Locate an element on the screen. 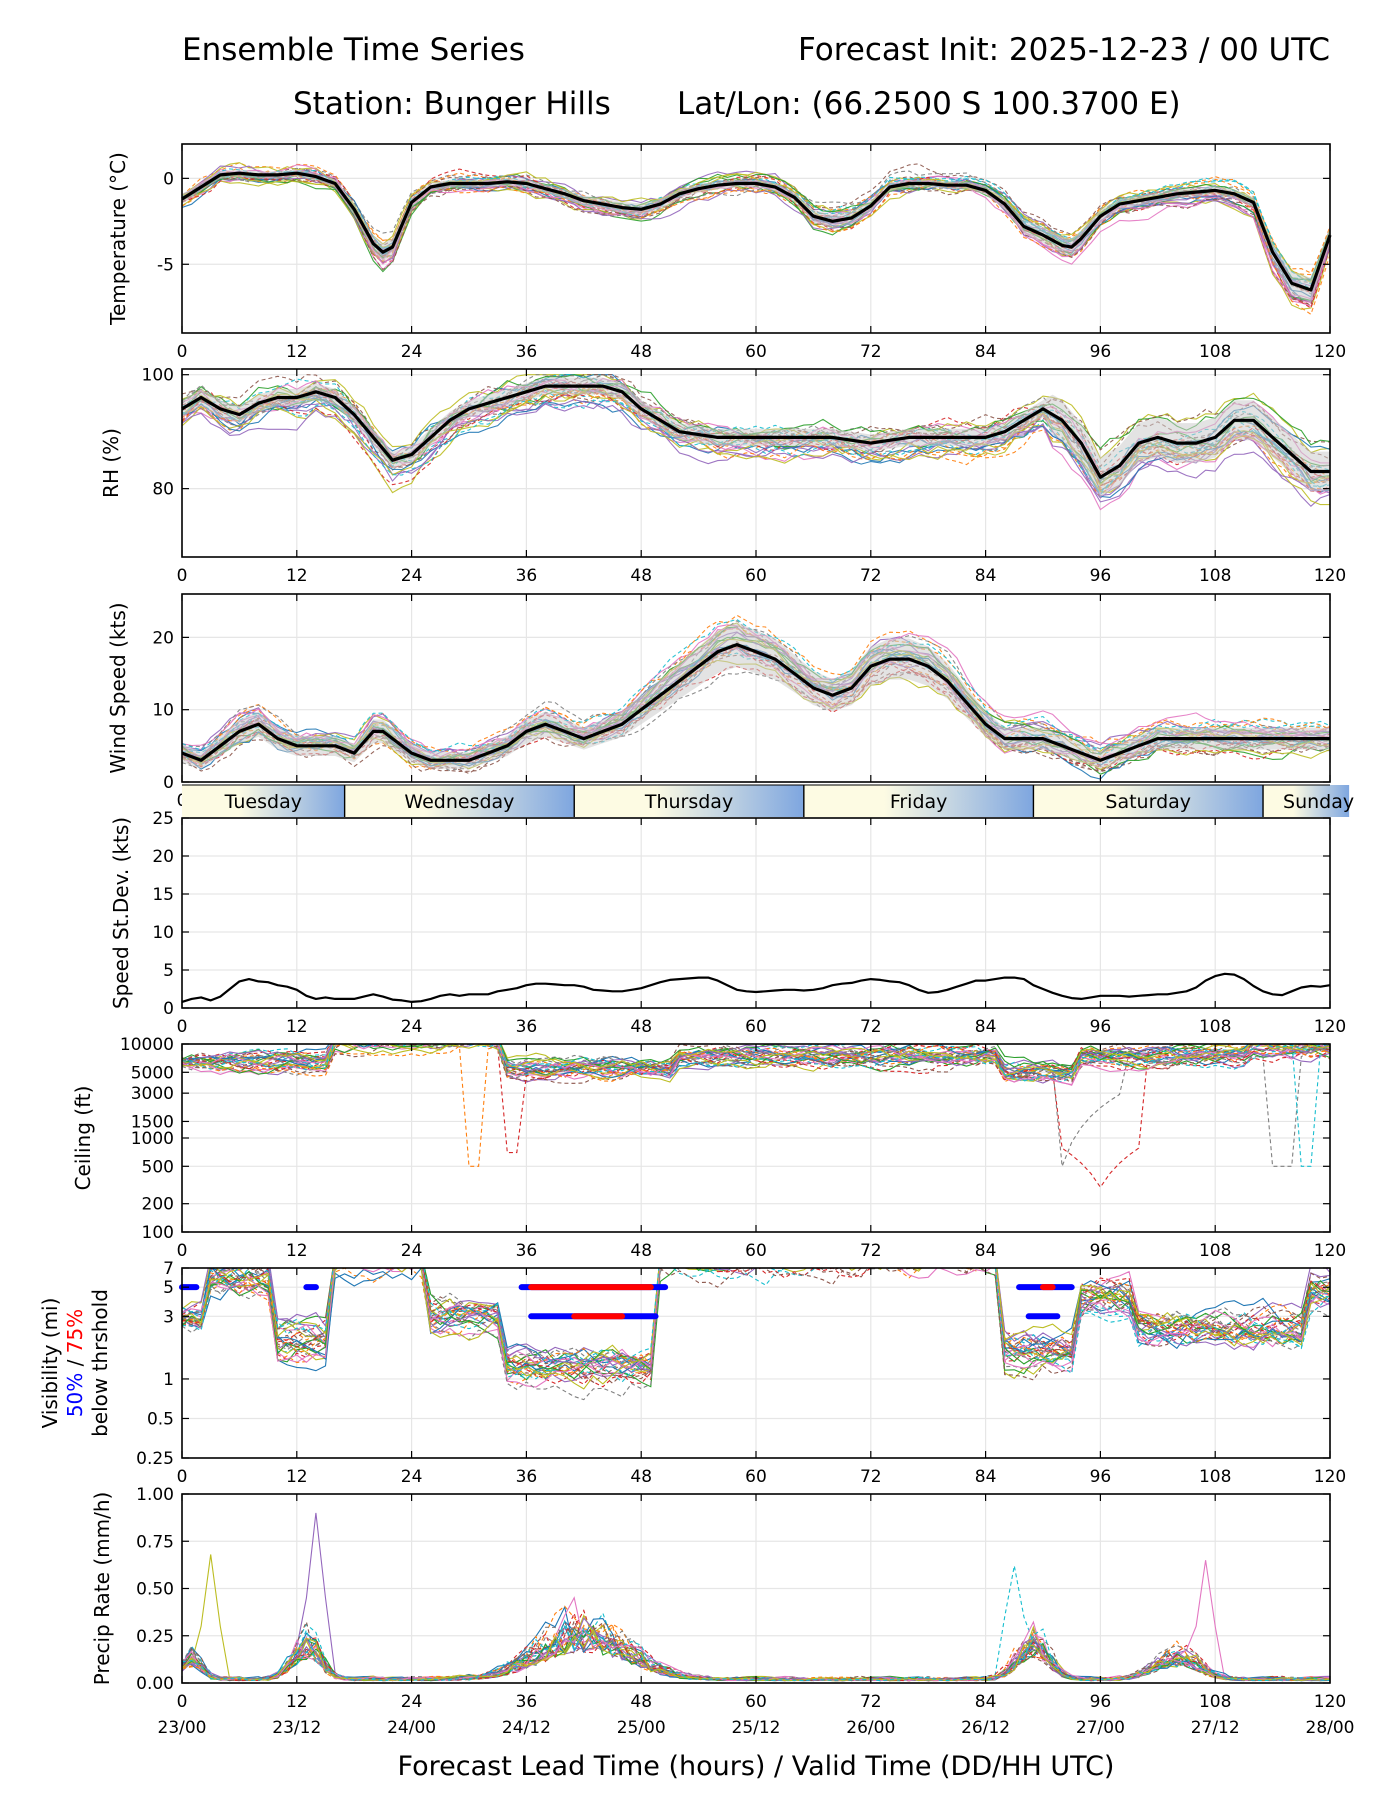 The width and height of the screenshot is (1400, 1800). y-tick-label: 3000 is located at coordinates (152, 1094).